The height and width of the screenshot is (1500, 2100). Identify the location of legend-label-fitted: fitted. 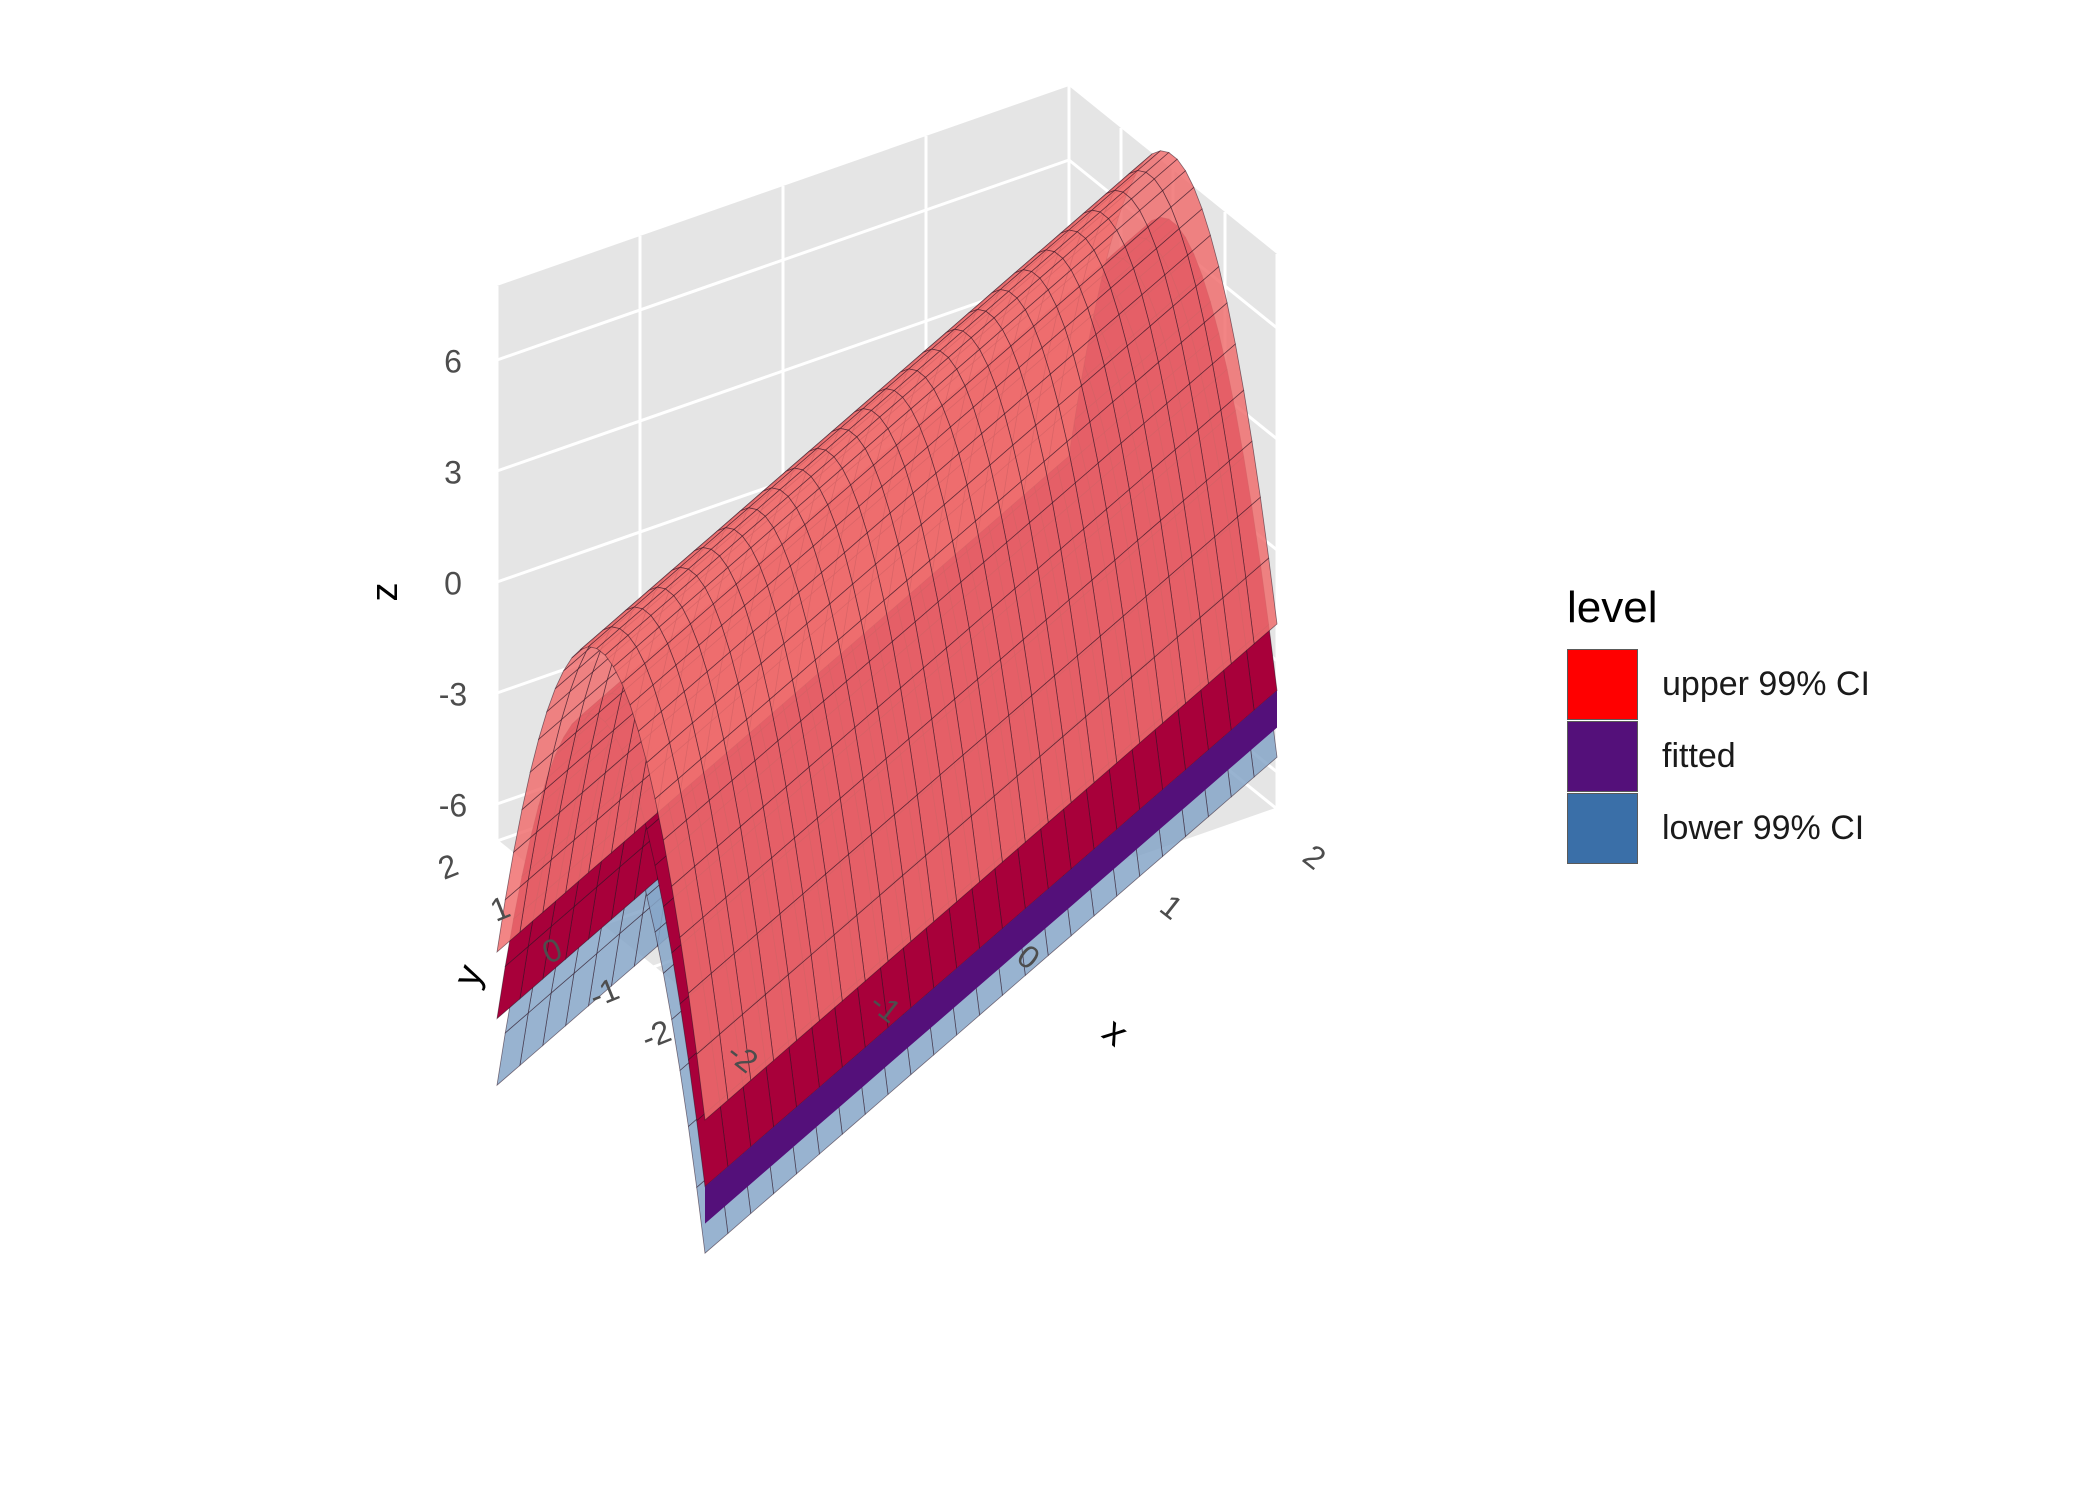
(1699, 755).